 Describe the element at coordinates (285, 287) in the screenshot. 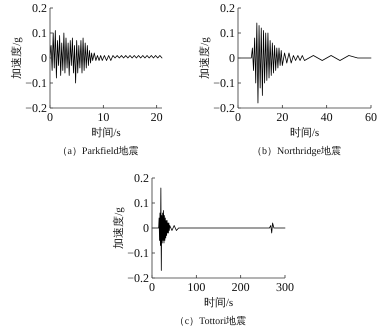

I see `x-tick-label: 300` at that location.